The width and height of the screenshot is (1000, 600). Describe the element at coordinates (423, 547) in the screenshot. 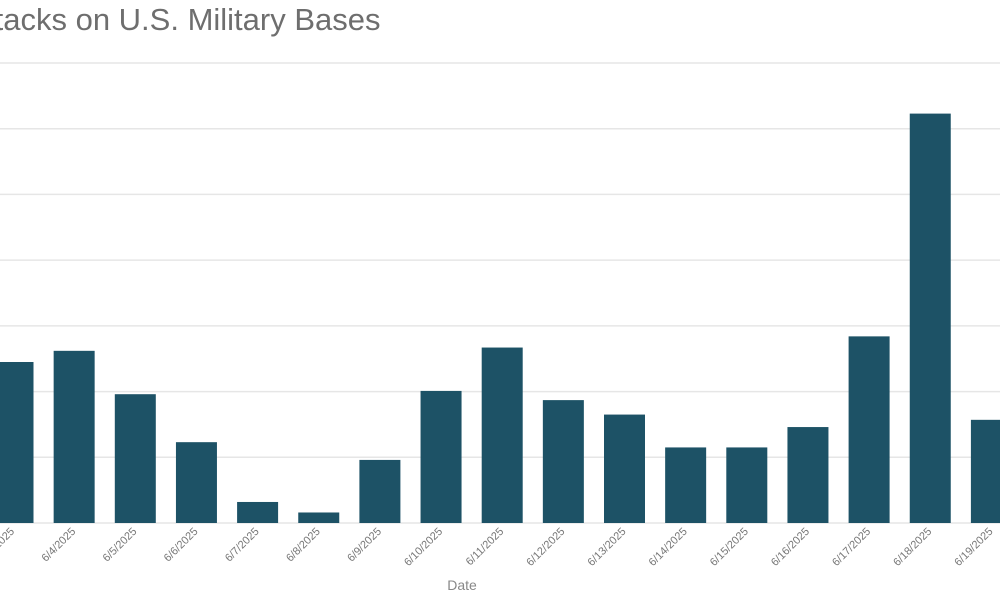

I see `x-tick-label: 6/10/2025` at that location.